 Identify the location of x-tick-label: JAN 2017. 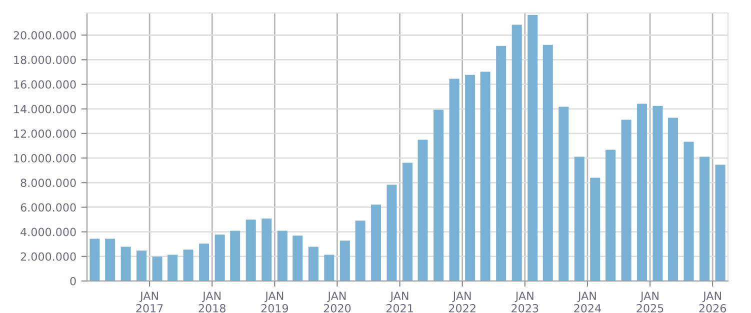
(149, 302).